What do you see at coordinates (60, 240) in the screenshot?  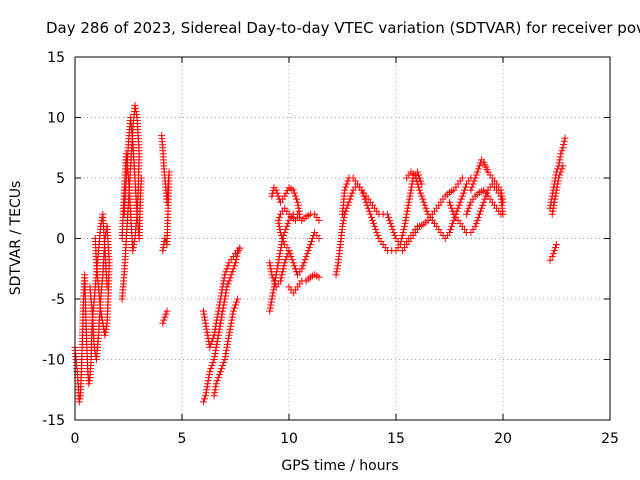 I see `y-tick-label: 0` at bounding box center [60, 240].